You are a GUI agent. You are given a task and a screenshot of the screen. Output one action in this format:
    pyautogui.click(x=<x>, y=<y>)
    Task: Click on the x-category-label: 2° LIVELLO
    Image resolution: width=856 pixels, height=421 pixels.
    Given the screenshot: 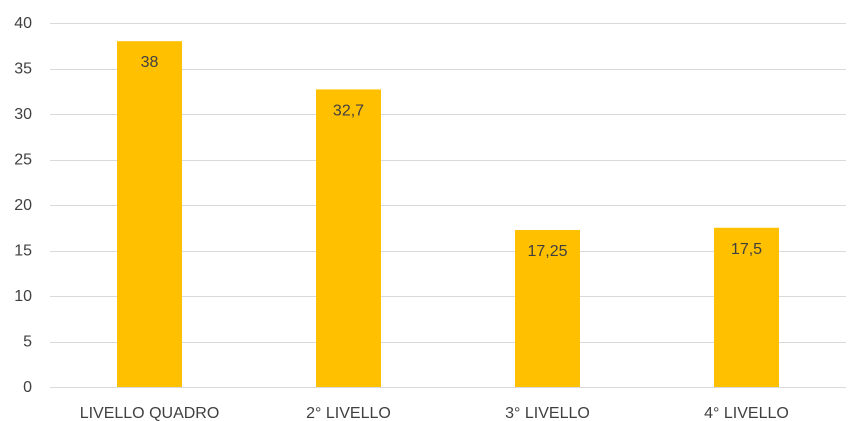 What is the action you would take?
    pyautogui.click(x=348, y=413)
    